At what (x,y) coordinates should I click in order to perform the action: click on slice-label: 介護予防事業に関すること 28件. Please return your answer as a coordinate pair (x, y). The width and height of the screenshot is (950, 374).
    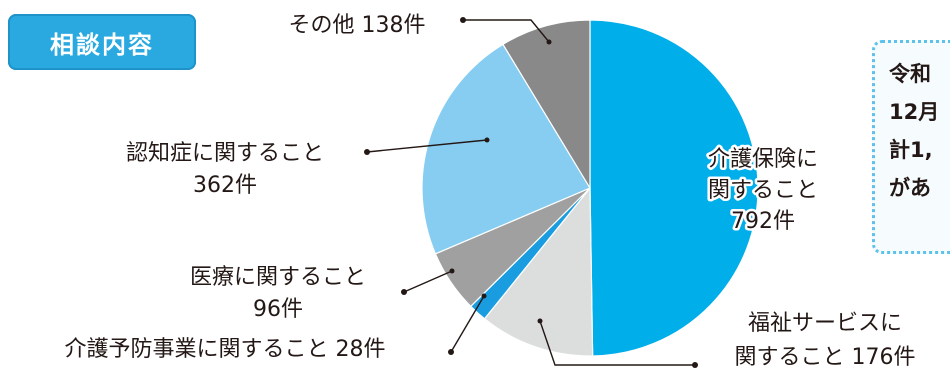
    Looking at the image, I should click on (225, 349).